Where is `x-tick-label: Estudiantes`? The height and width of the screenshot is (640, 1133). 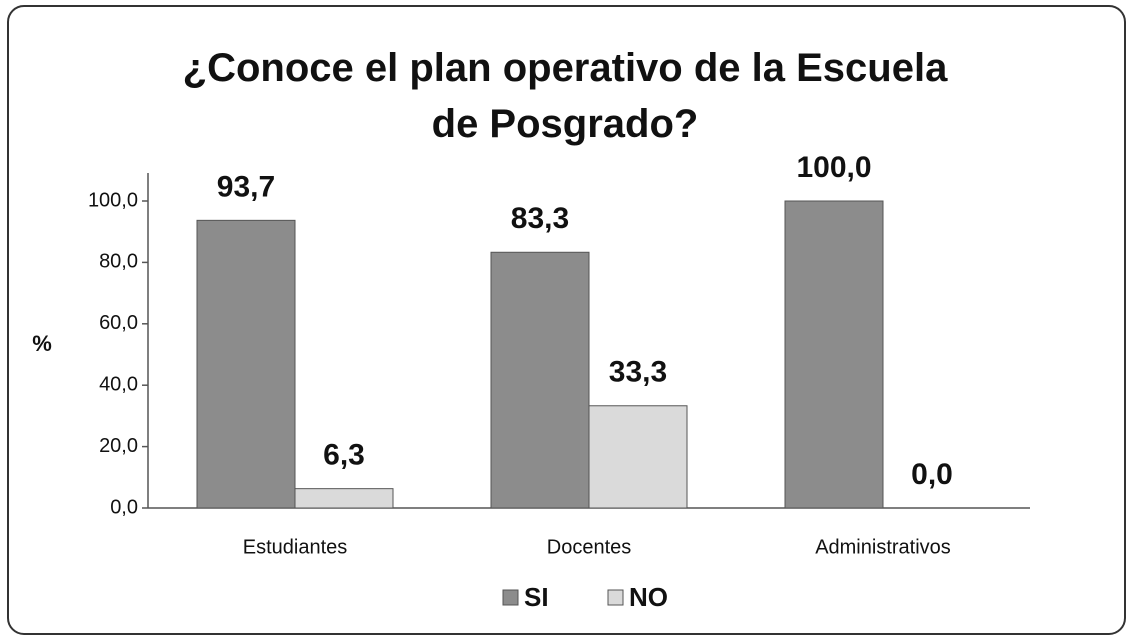
x-tick-label: Estudiantes is located at coordinates (295, 547).